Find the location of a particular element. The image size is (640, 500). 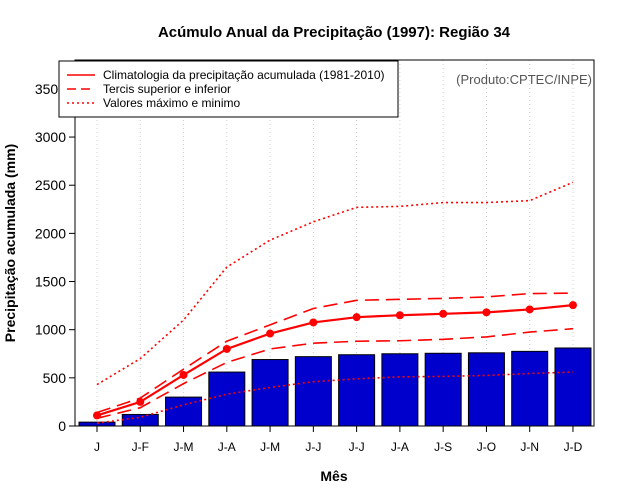

series-line-tercil-inferior is located at coordinates (335, 373).